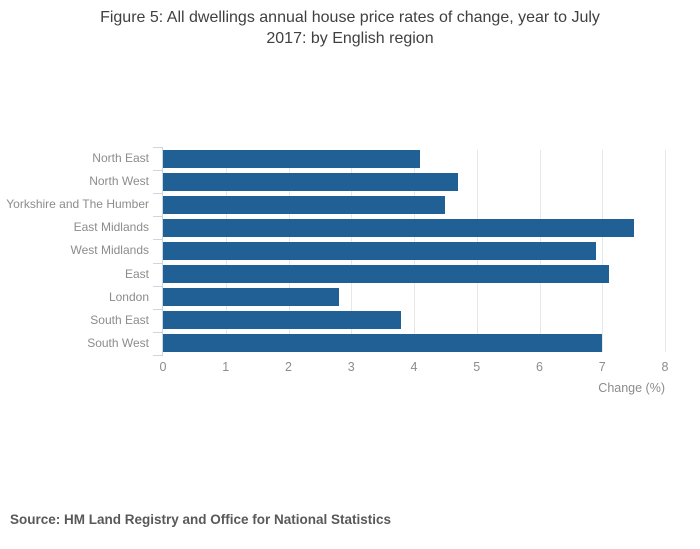 Image resolution: width=700 pixels, height=549 pixels. I want to click on category-label: North West, so click(119, 181).